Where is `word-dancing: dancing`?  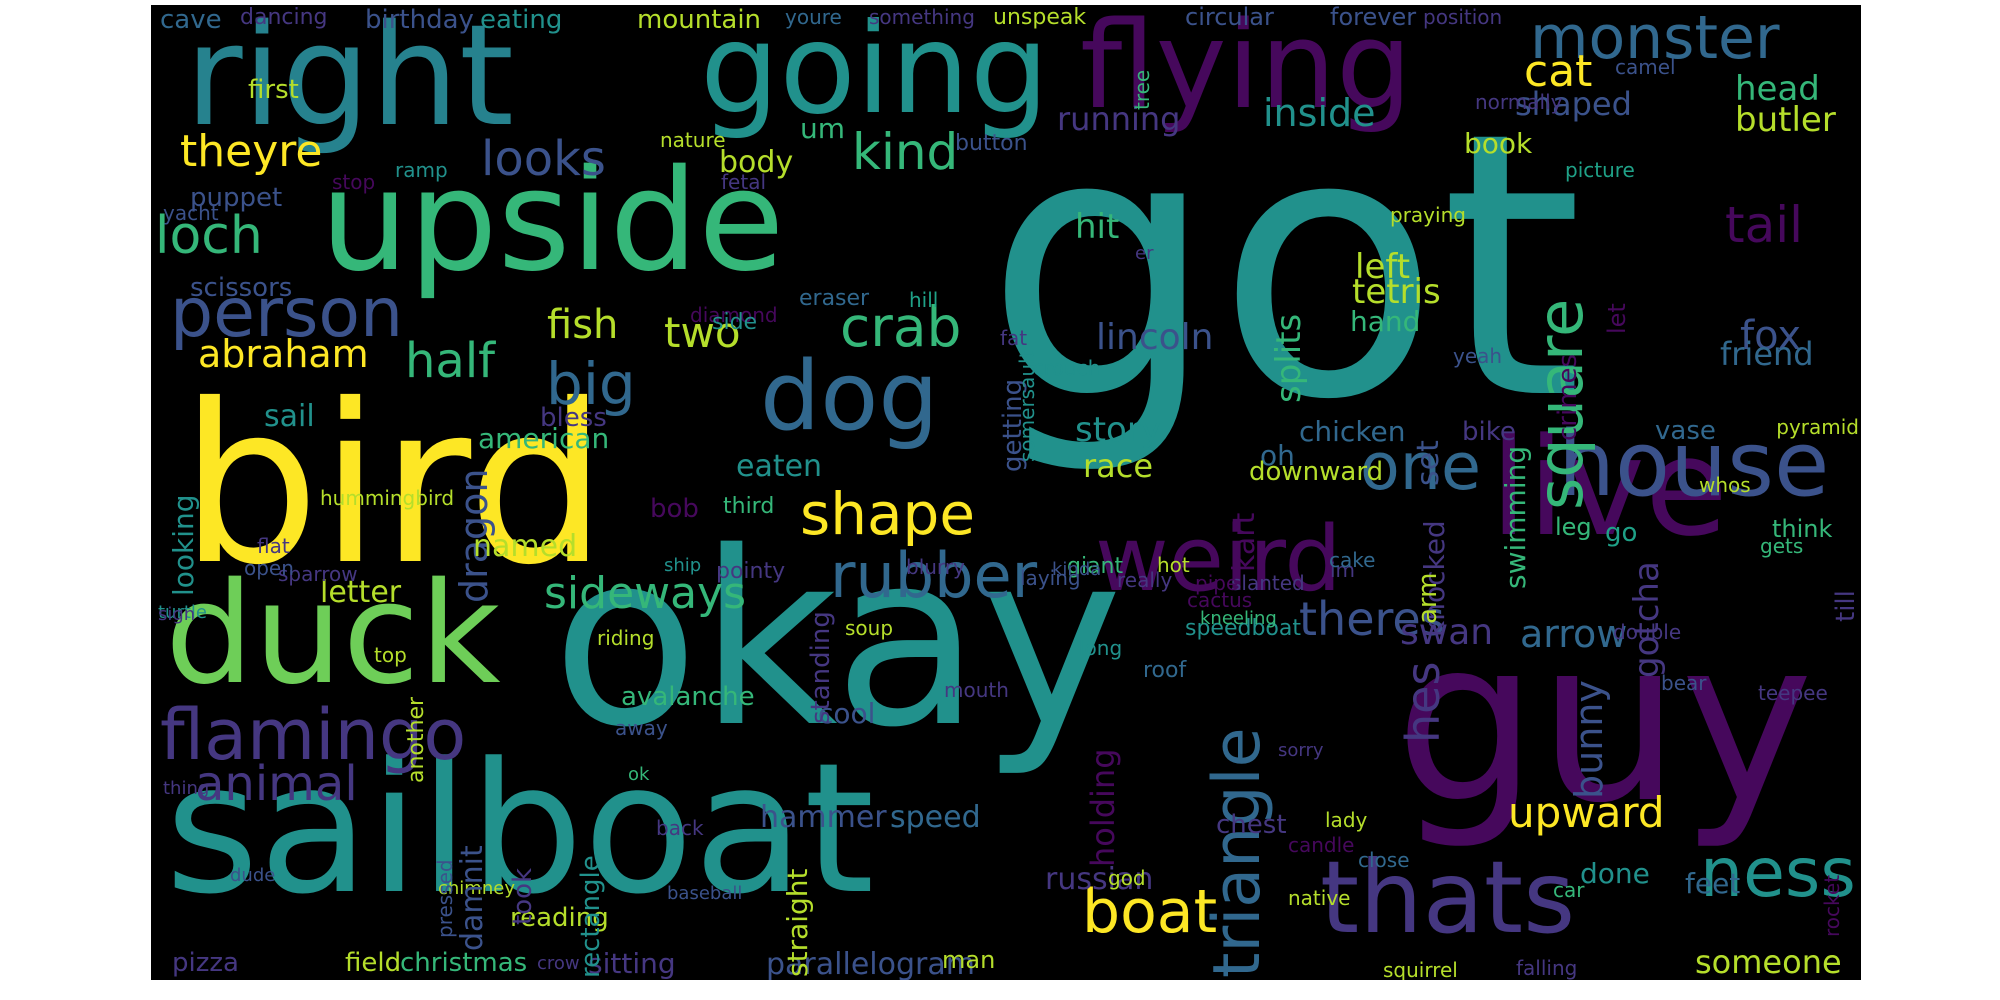
word-dancing: dancing is located at coordinates (284, 17).